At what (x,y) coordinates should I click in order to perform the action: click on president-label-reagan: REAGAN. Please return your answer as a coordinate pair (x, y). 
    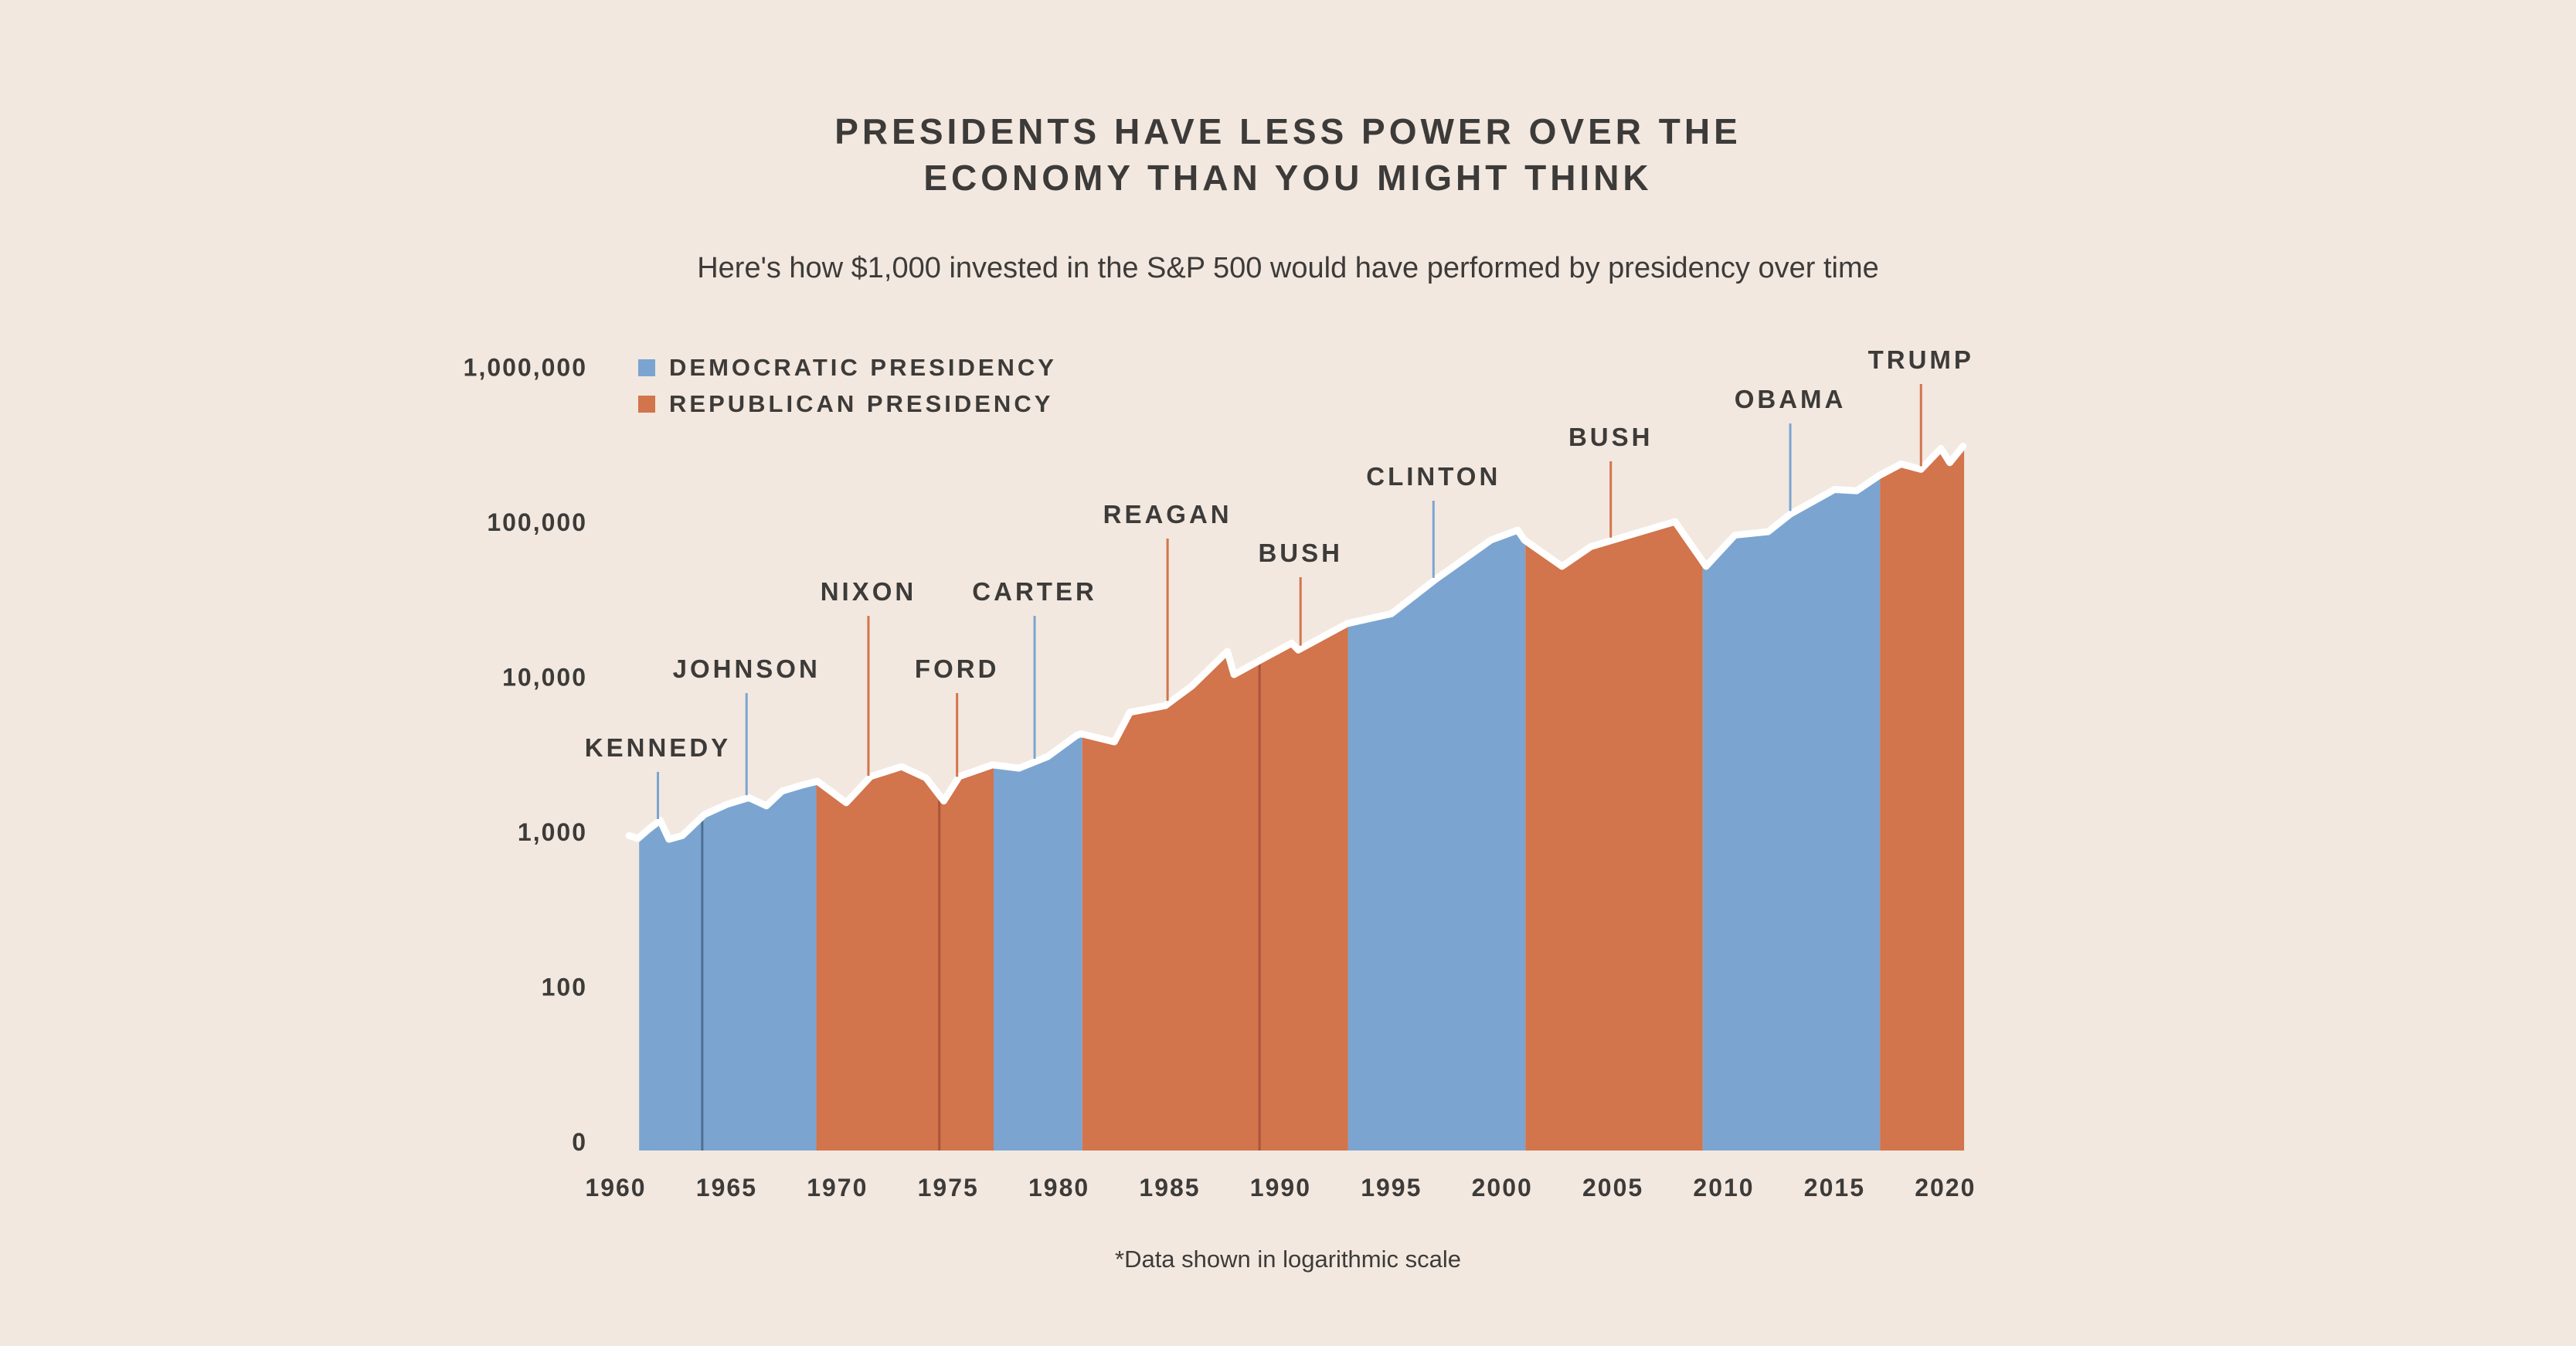
    Looking at the image, I should click on (1167, 514).